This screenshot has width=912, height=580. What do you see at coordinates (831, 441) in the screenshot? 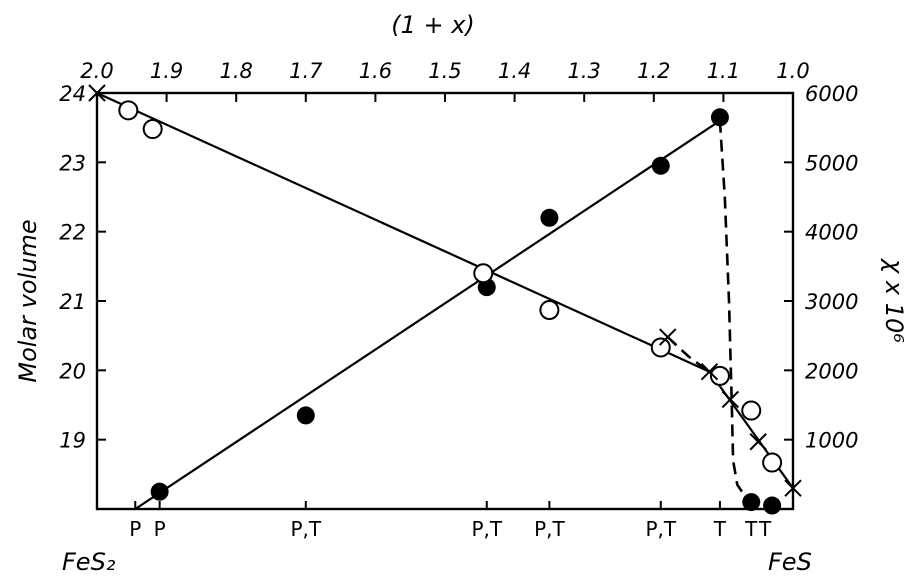
I see `right-tick-label: 1000` at bounding box center [831, 441].